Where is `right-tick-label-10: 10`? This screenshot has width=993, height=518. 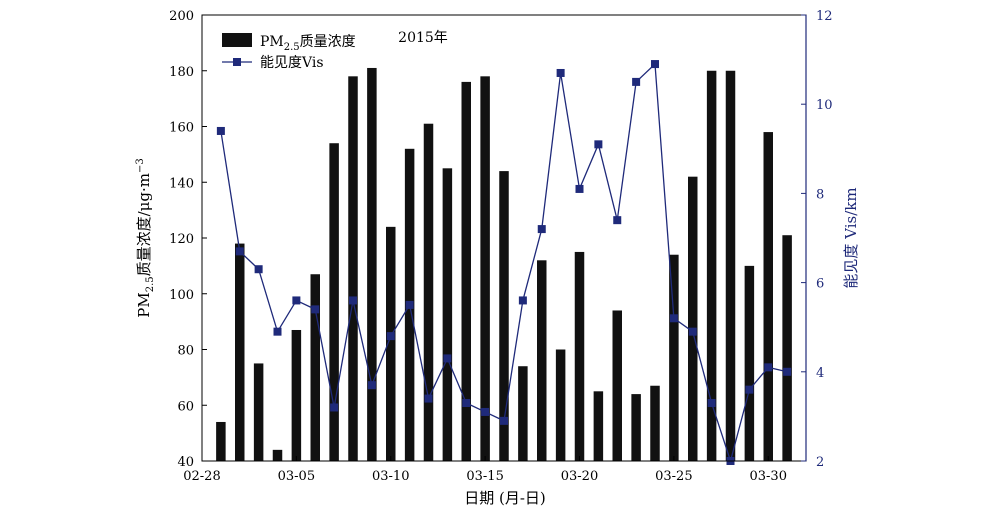
right-tick-label-10: 10 is located at coordinates (824, 105).